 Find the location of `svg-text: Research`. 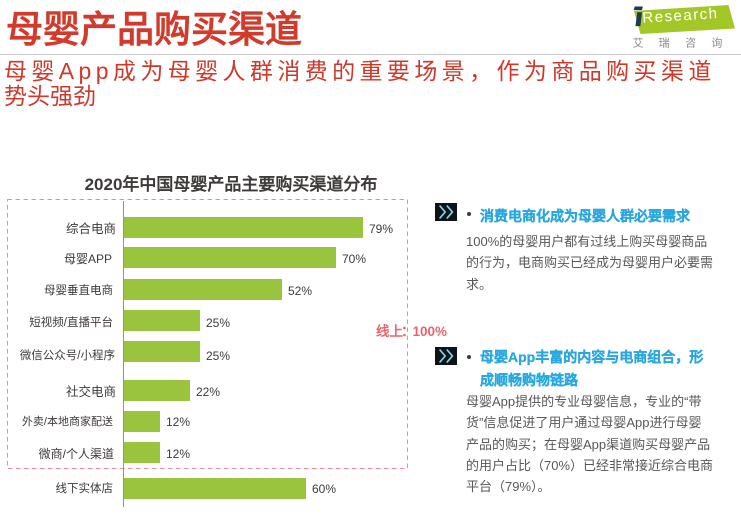

svg-text: Research is located at coordinates (680, 16).